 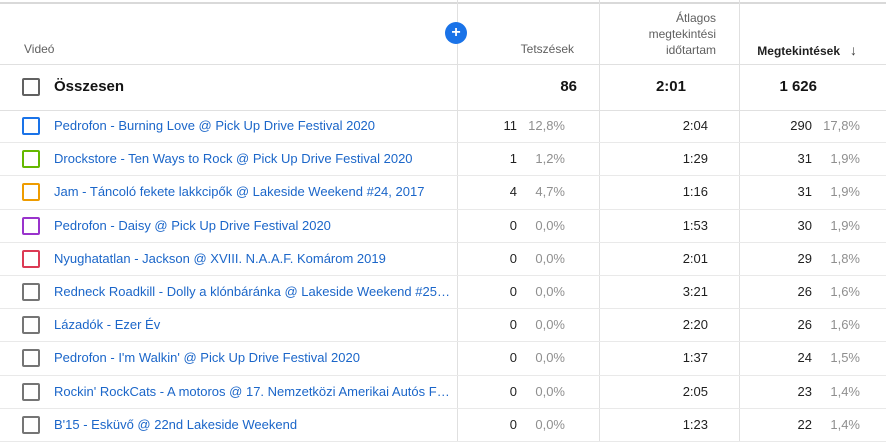 I want to click on avg-duration-value: 2:05, so click(x=695, y=391).